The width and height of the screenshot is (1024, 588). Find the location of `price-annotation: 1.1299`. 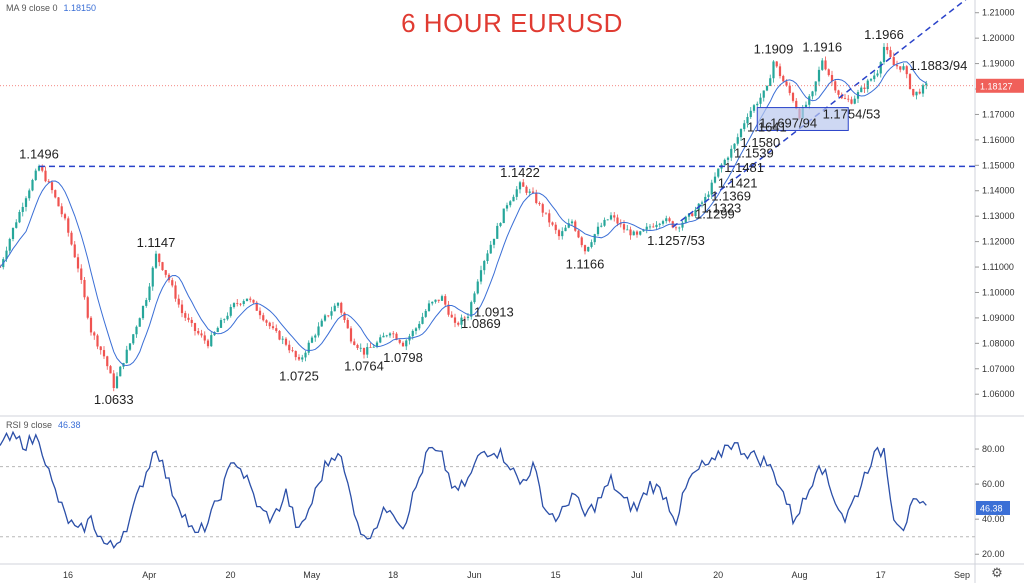

price-annotation: 1.1299 is located at coordinates (715, 213).